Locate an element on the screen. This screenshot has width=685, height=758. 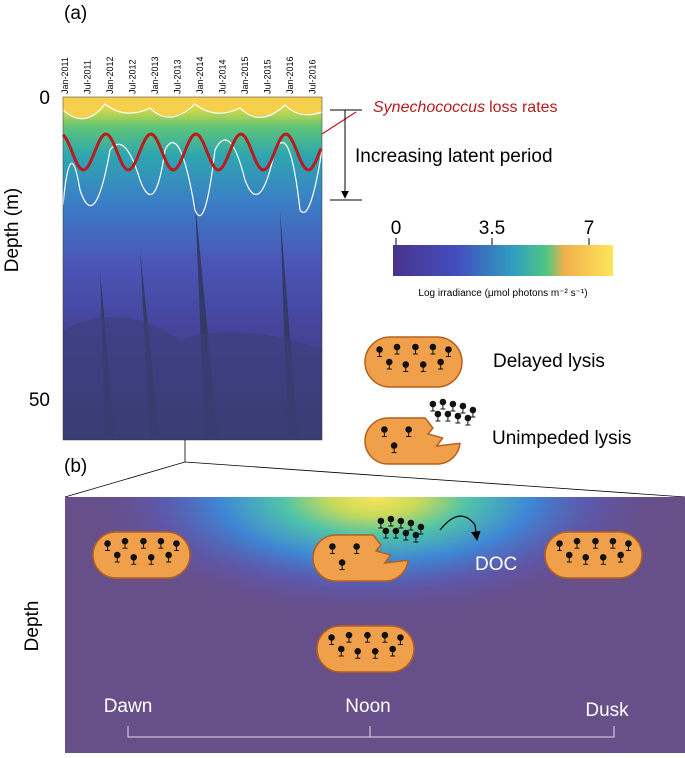
date-label: Jan-2016 is located at coordinates (290, 75).